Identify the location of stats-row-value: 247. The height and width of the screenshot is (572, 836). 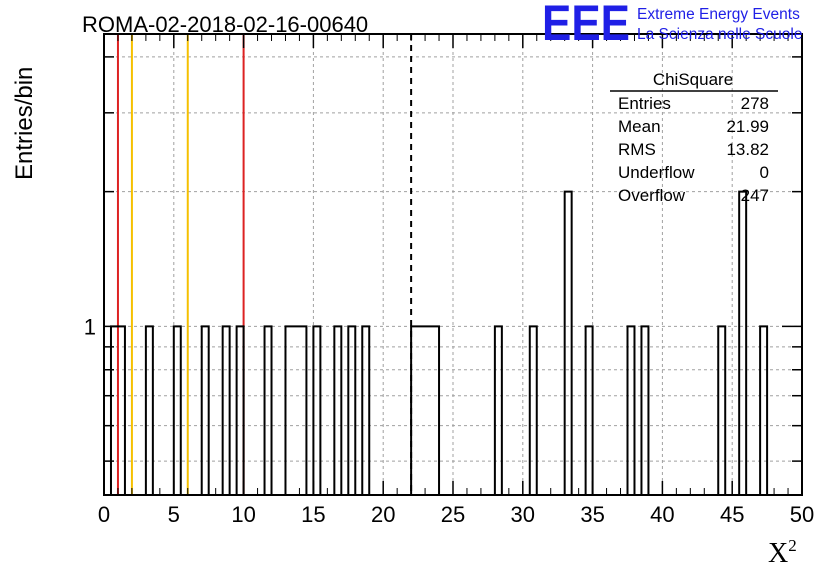
(755, 195).